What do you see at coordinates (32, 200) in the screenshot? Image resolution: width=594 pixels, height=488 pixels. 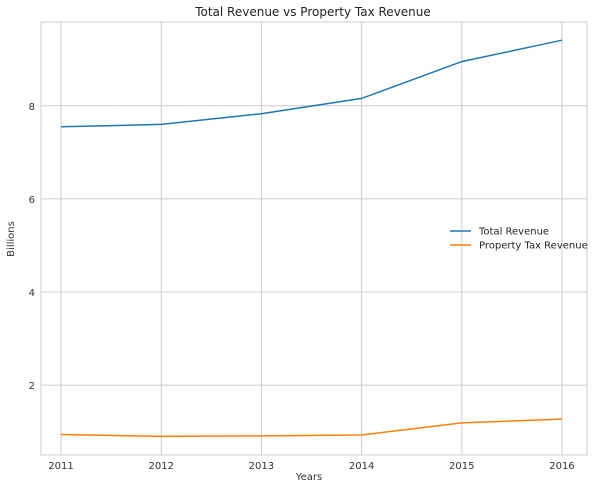 I see `y-tick-label: 6` at bounding box center [32, 200].